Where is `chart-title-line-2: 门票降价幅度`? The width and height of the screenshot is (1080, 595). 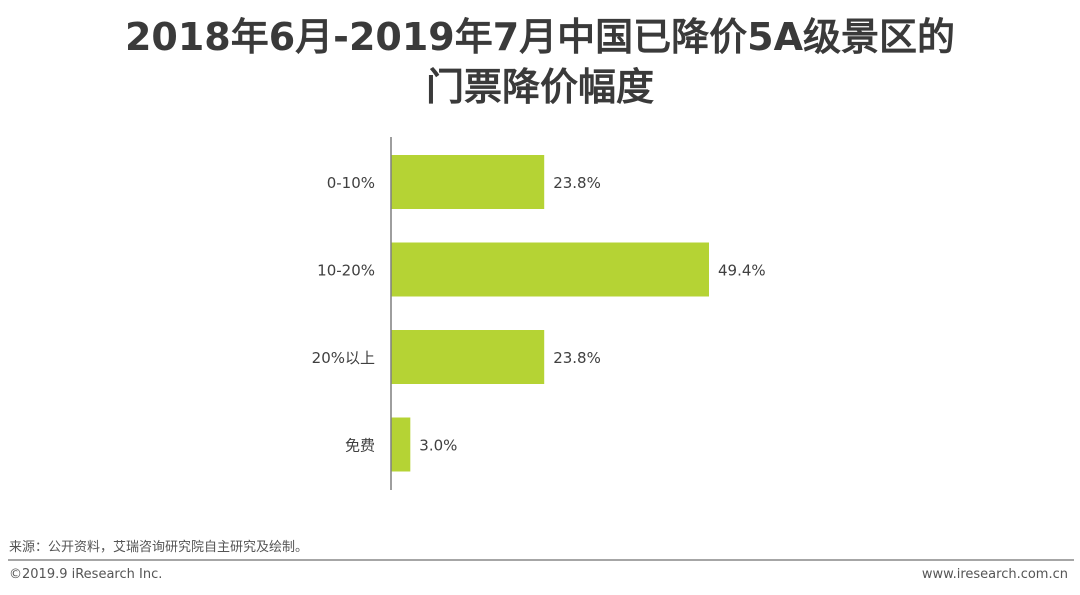
chart-title-line-2: 门票降价幅度 is located at coordinates (539, 87).